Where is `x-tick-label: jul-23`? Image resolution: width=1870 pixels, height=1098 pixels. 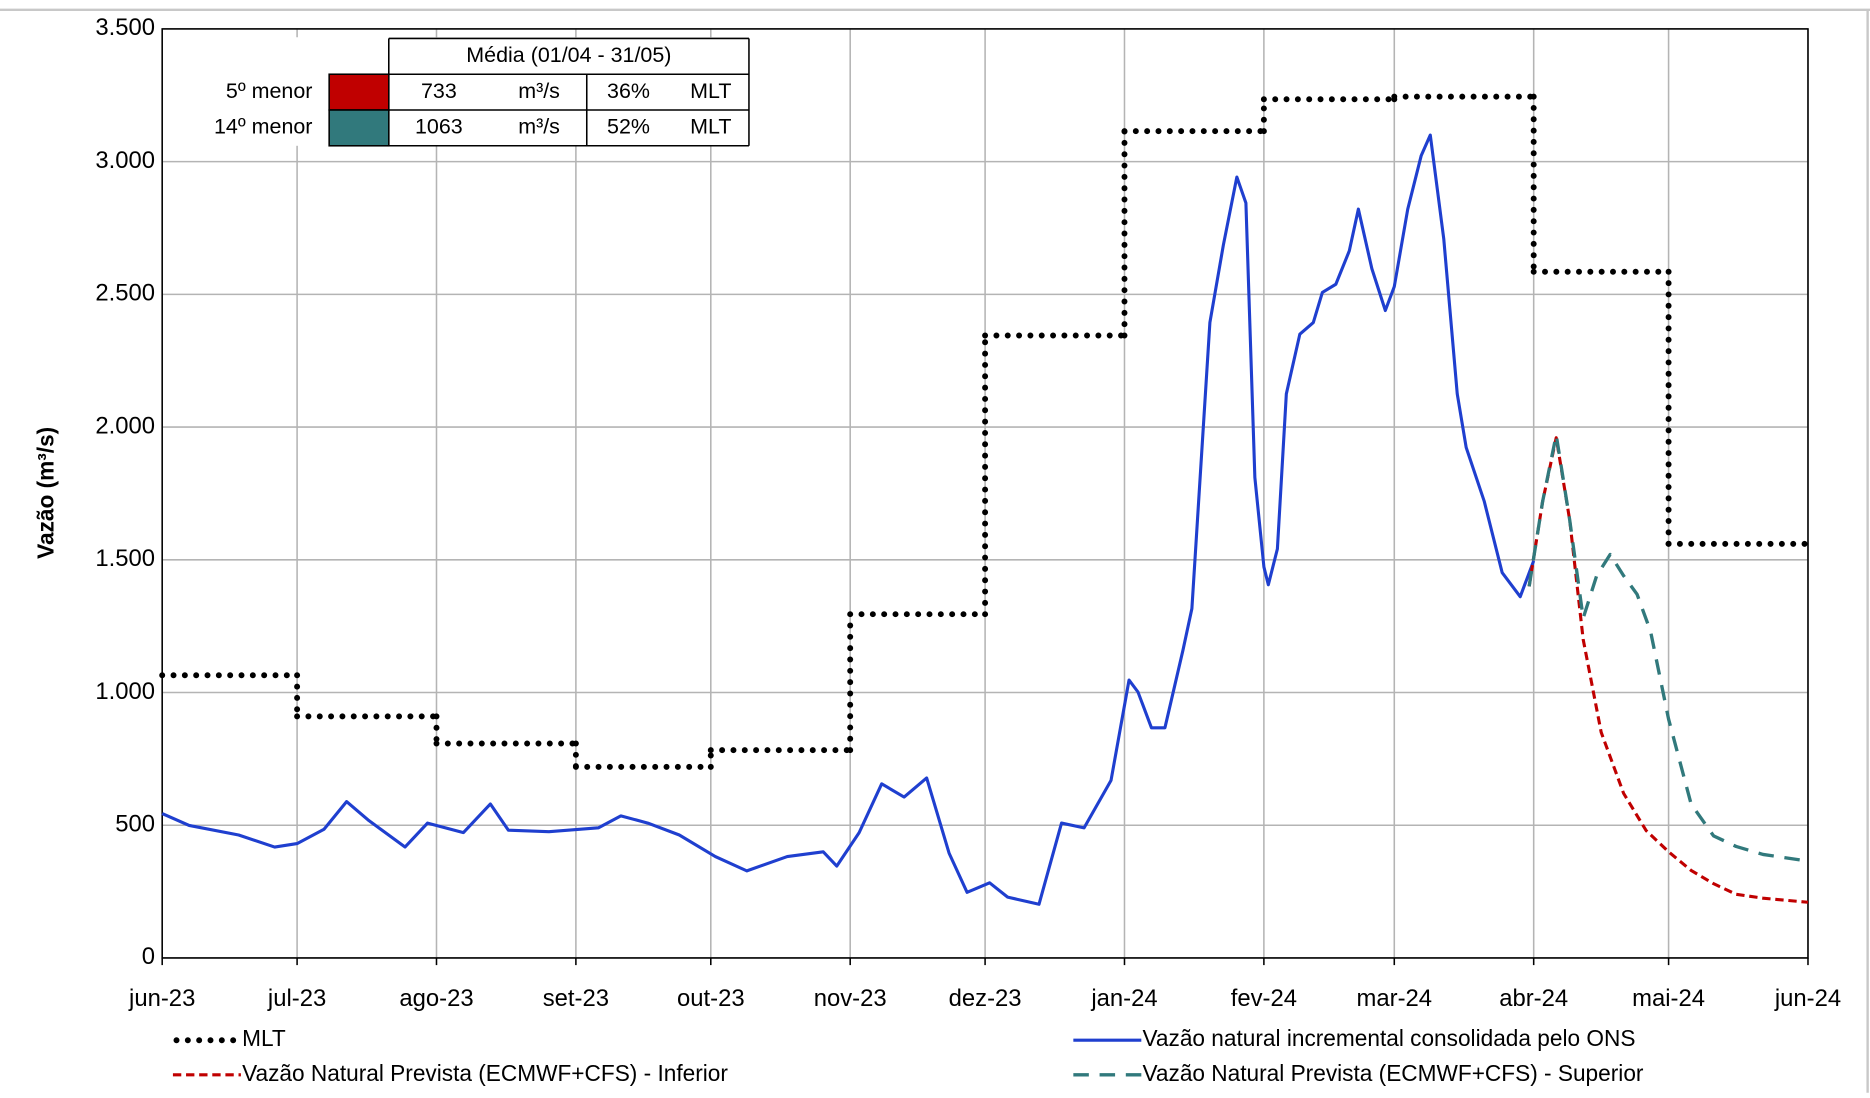
x-tick-label: jul-23 is located at coordinates (296, 998).